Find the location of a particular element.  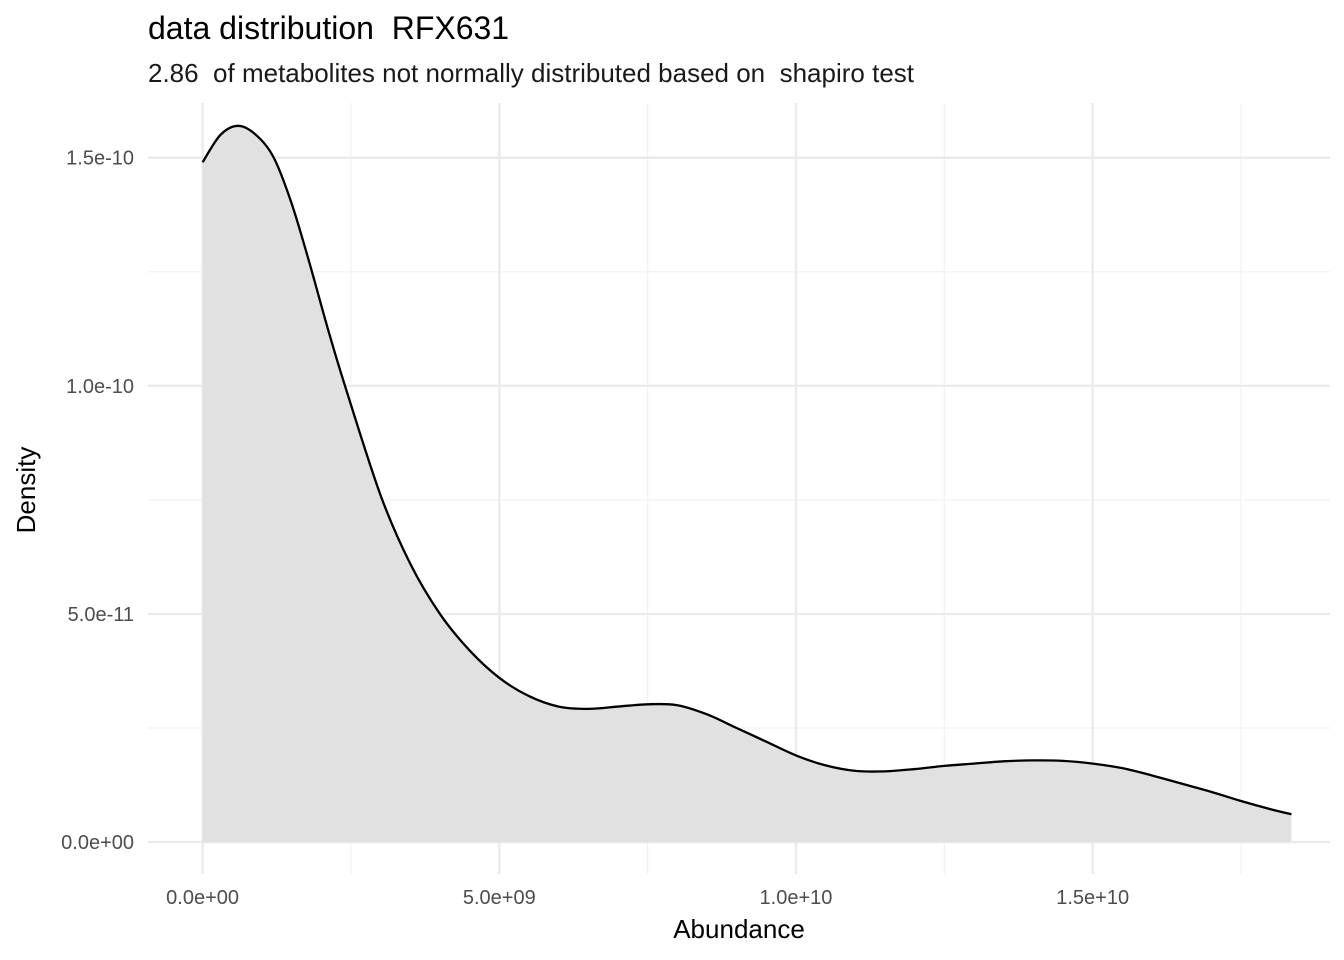

x-tick-label: 5.0e+09 is located at coordinates (499, 898).